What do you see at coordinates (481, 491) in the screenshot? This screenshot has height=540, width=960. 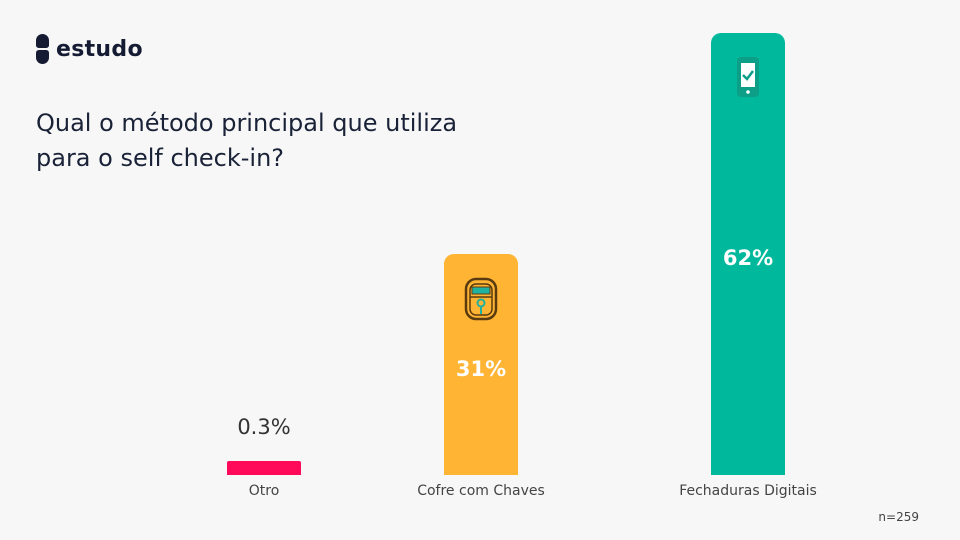 I see `category-label: Cofre com Chaves` at bounding box center [481, 491].